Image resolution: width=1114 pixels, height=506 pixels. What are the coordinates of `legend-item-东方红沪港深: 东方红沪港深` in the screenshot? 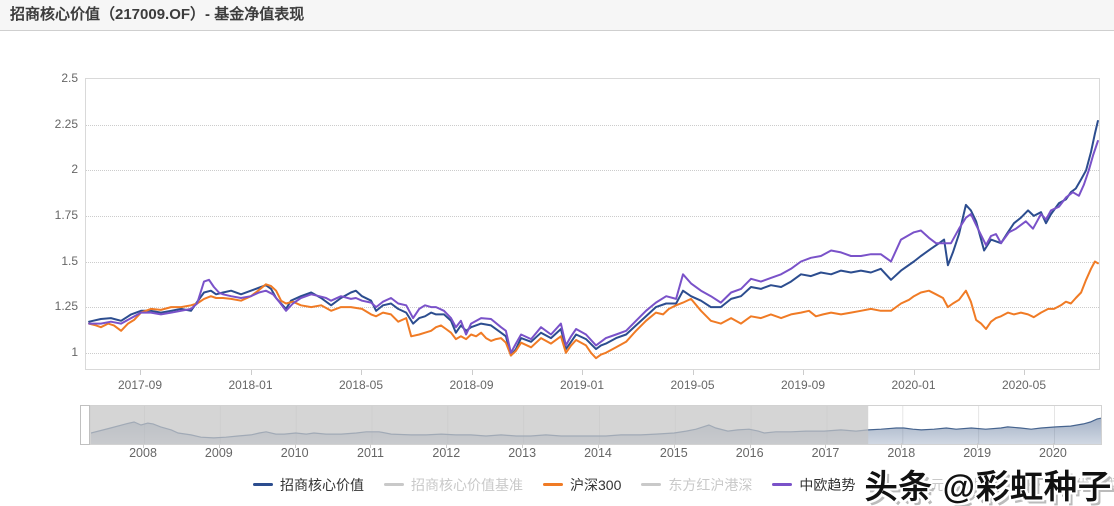 It's located at (696, 485).